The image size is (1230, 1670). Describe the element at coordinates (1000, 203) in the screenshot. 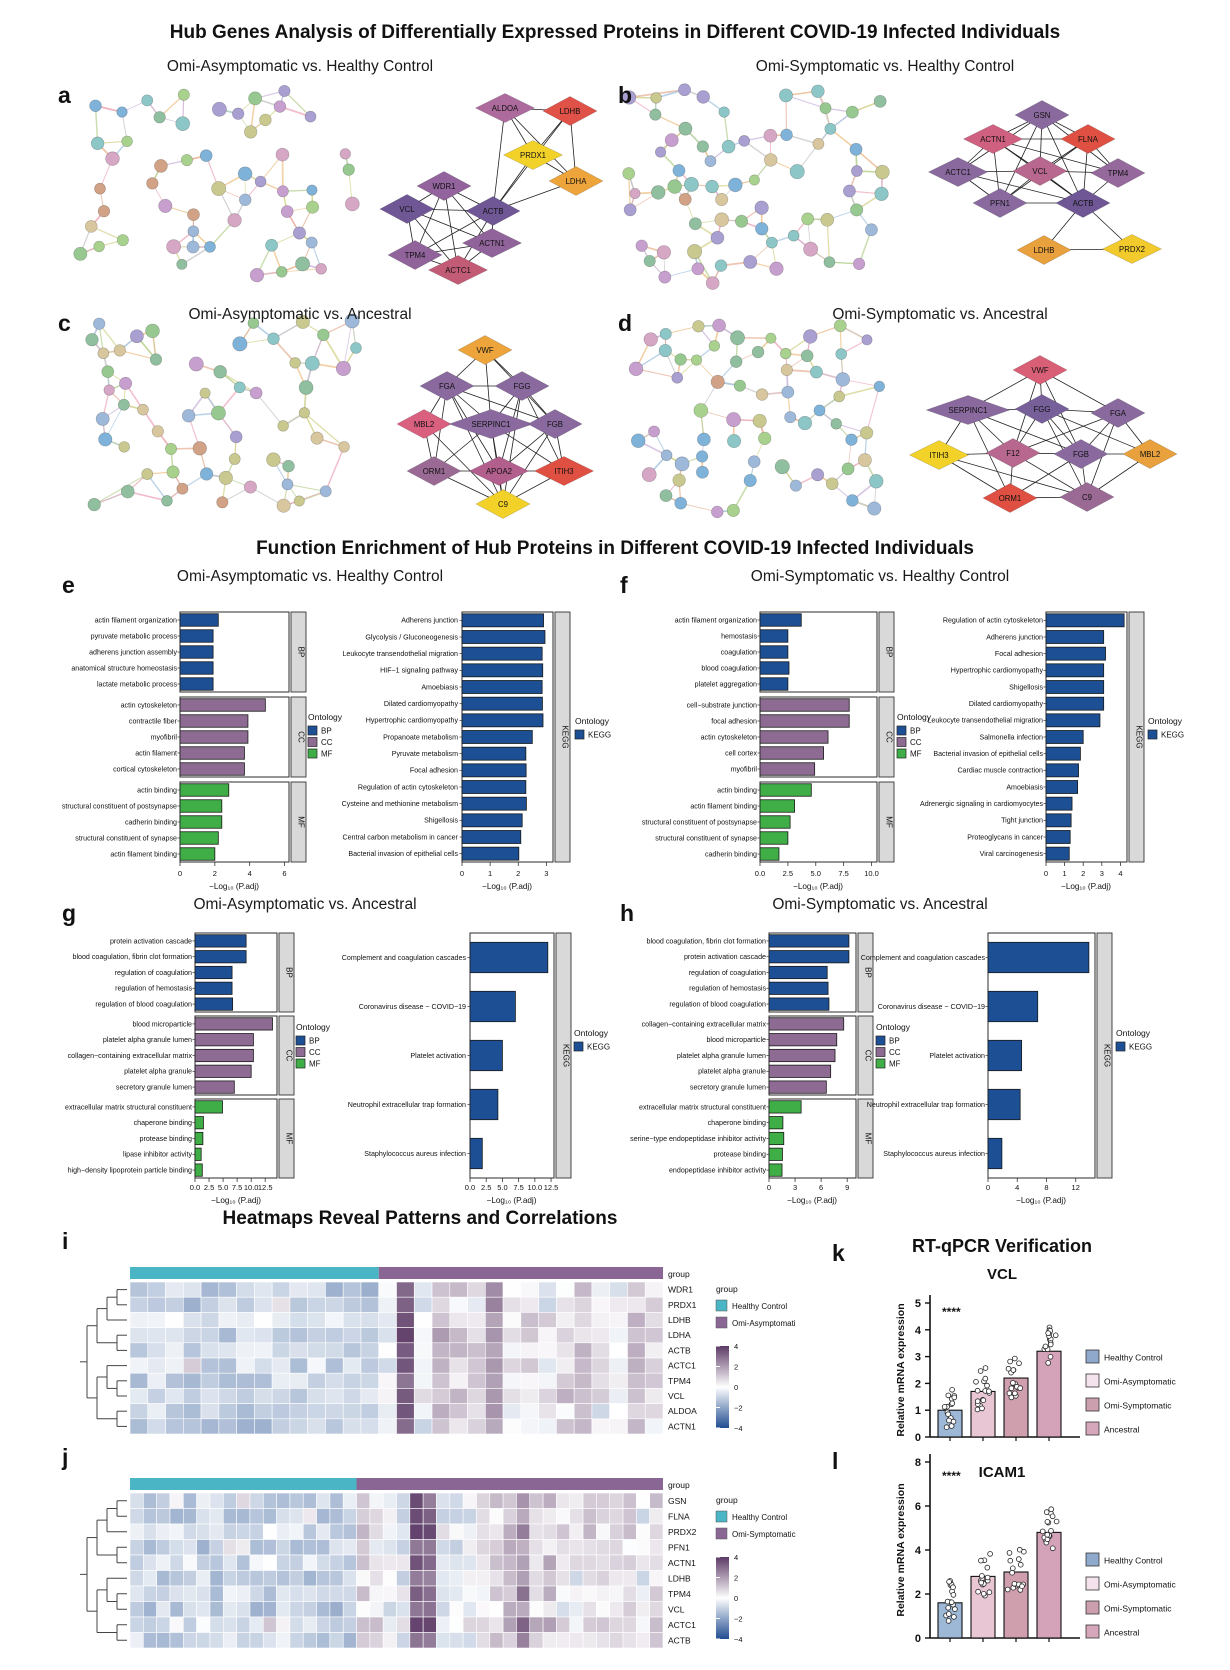

I see `hub-node-PFN1` at that location.